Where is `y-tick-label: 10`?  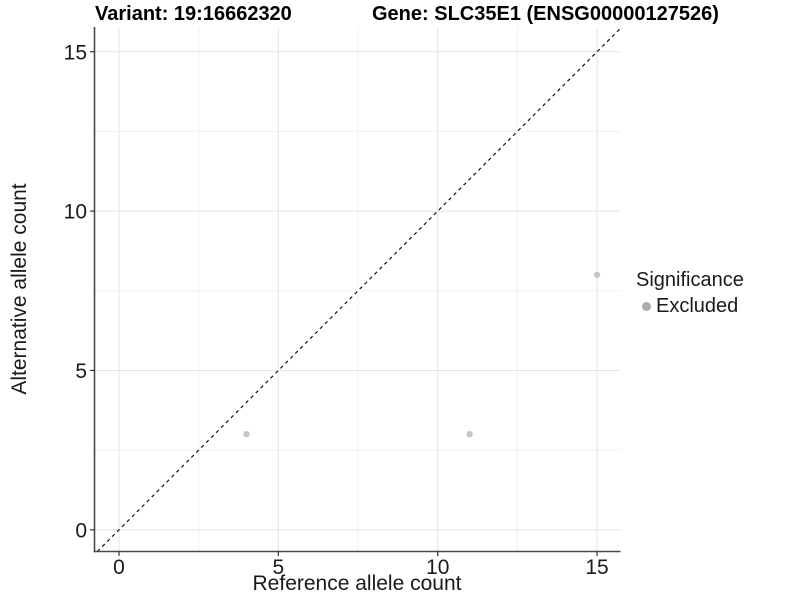 y-tick-label: 10 is located at coordinates (75, 212).